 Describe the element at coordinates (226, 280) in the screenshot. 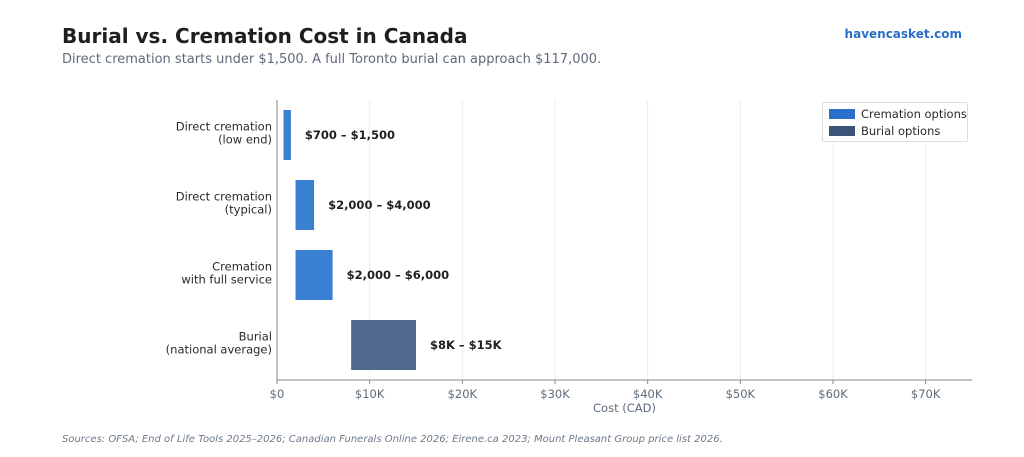

I see `y-category-label: with full service` at that location.